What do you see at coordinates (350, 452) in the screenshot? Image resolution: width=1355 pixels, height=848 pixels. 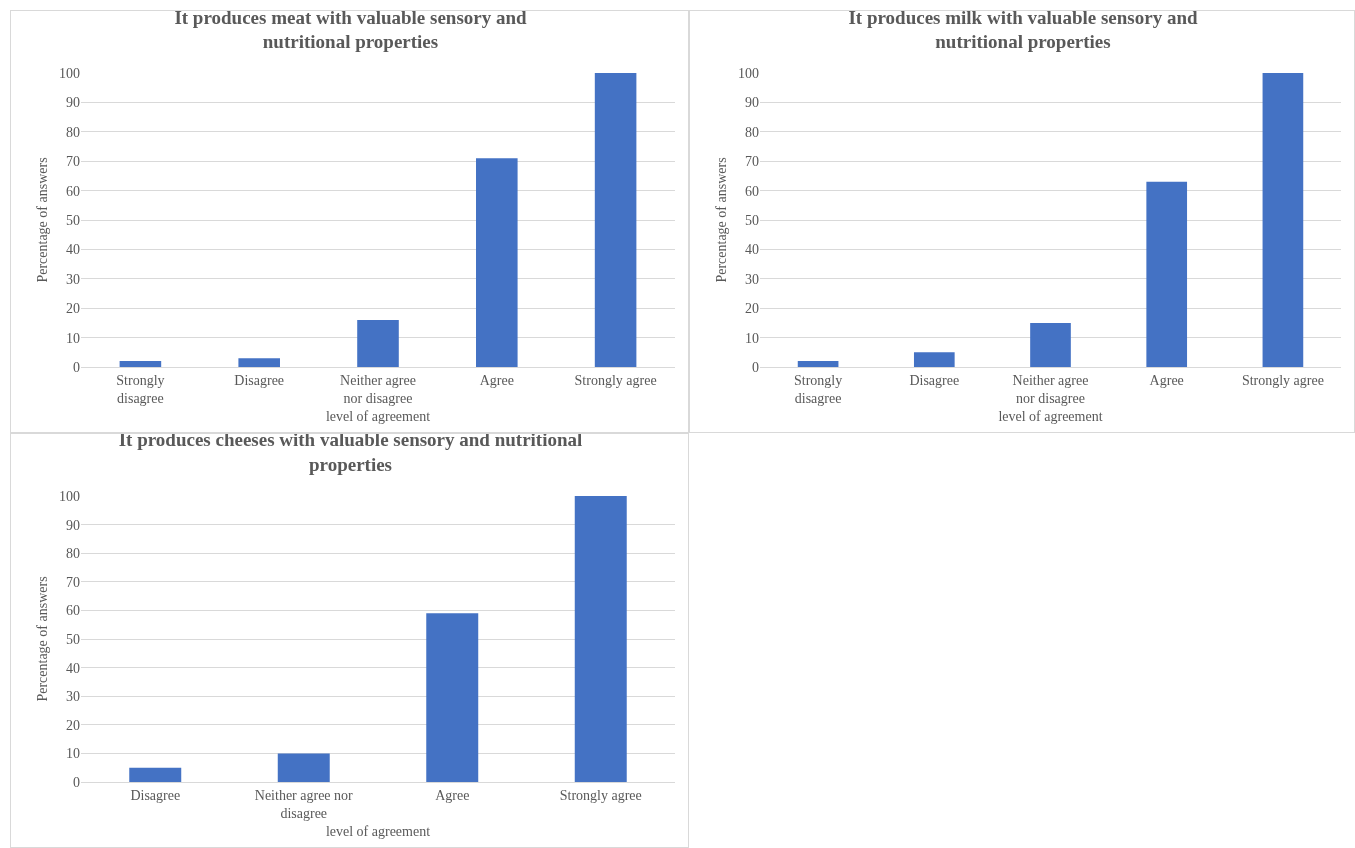 I see `chart-title: It produces cheeses with valuable sensory and nutritional properties` at bounding box center [350, 452].